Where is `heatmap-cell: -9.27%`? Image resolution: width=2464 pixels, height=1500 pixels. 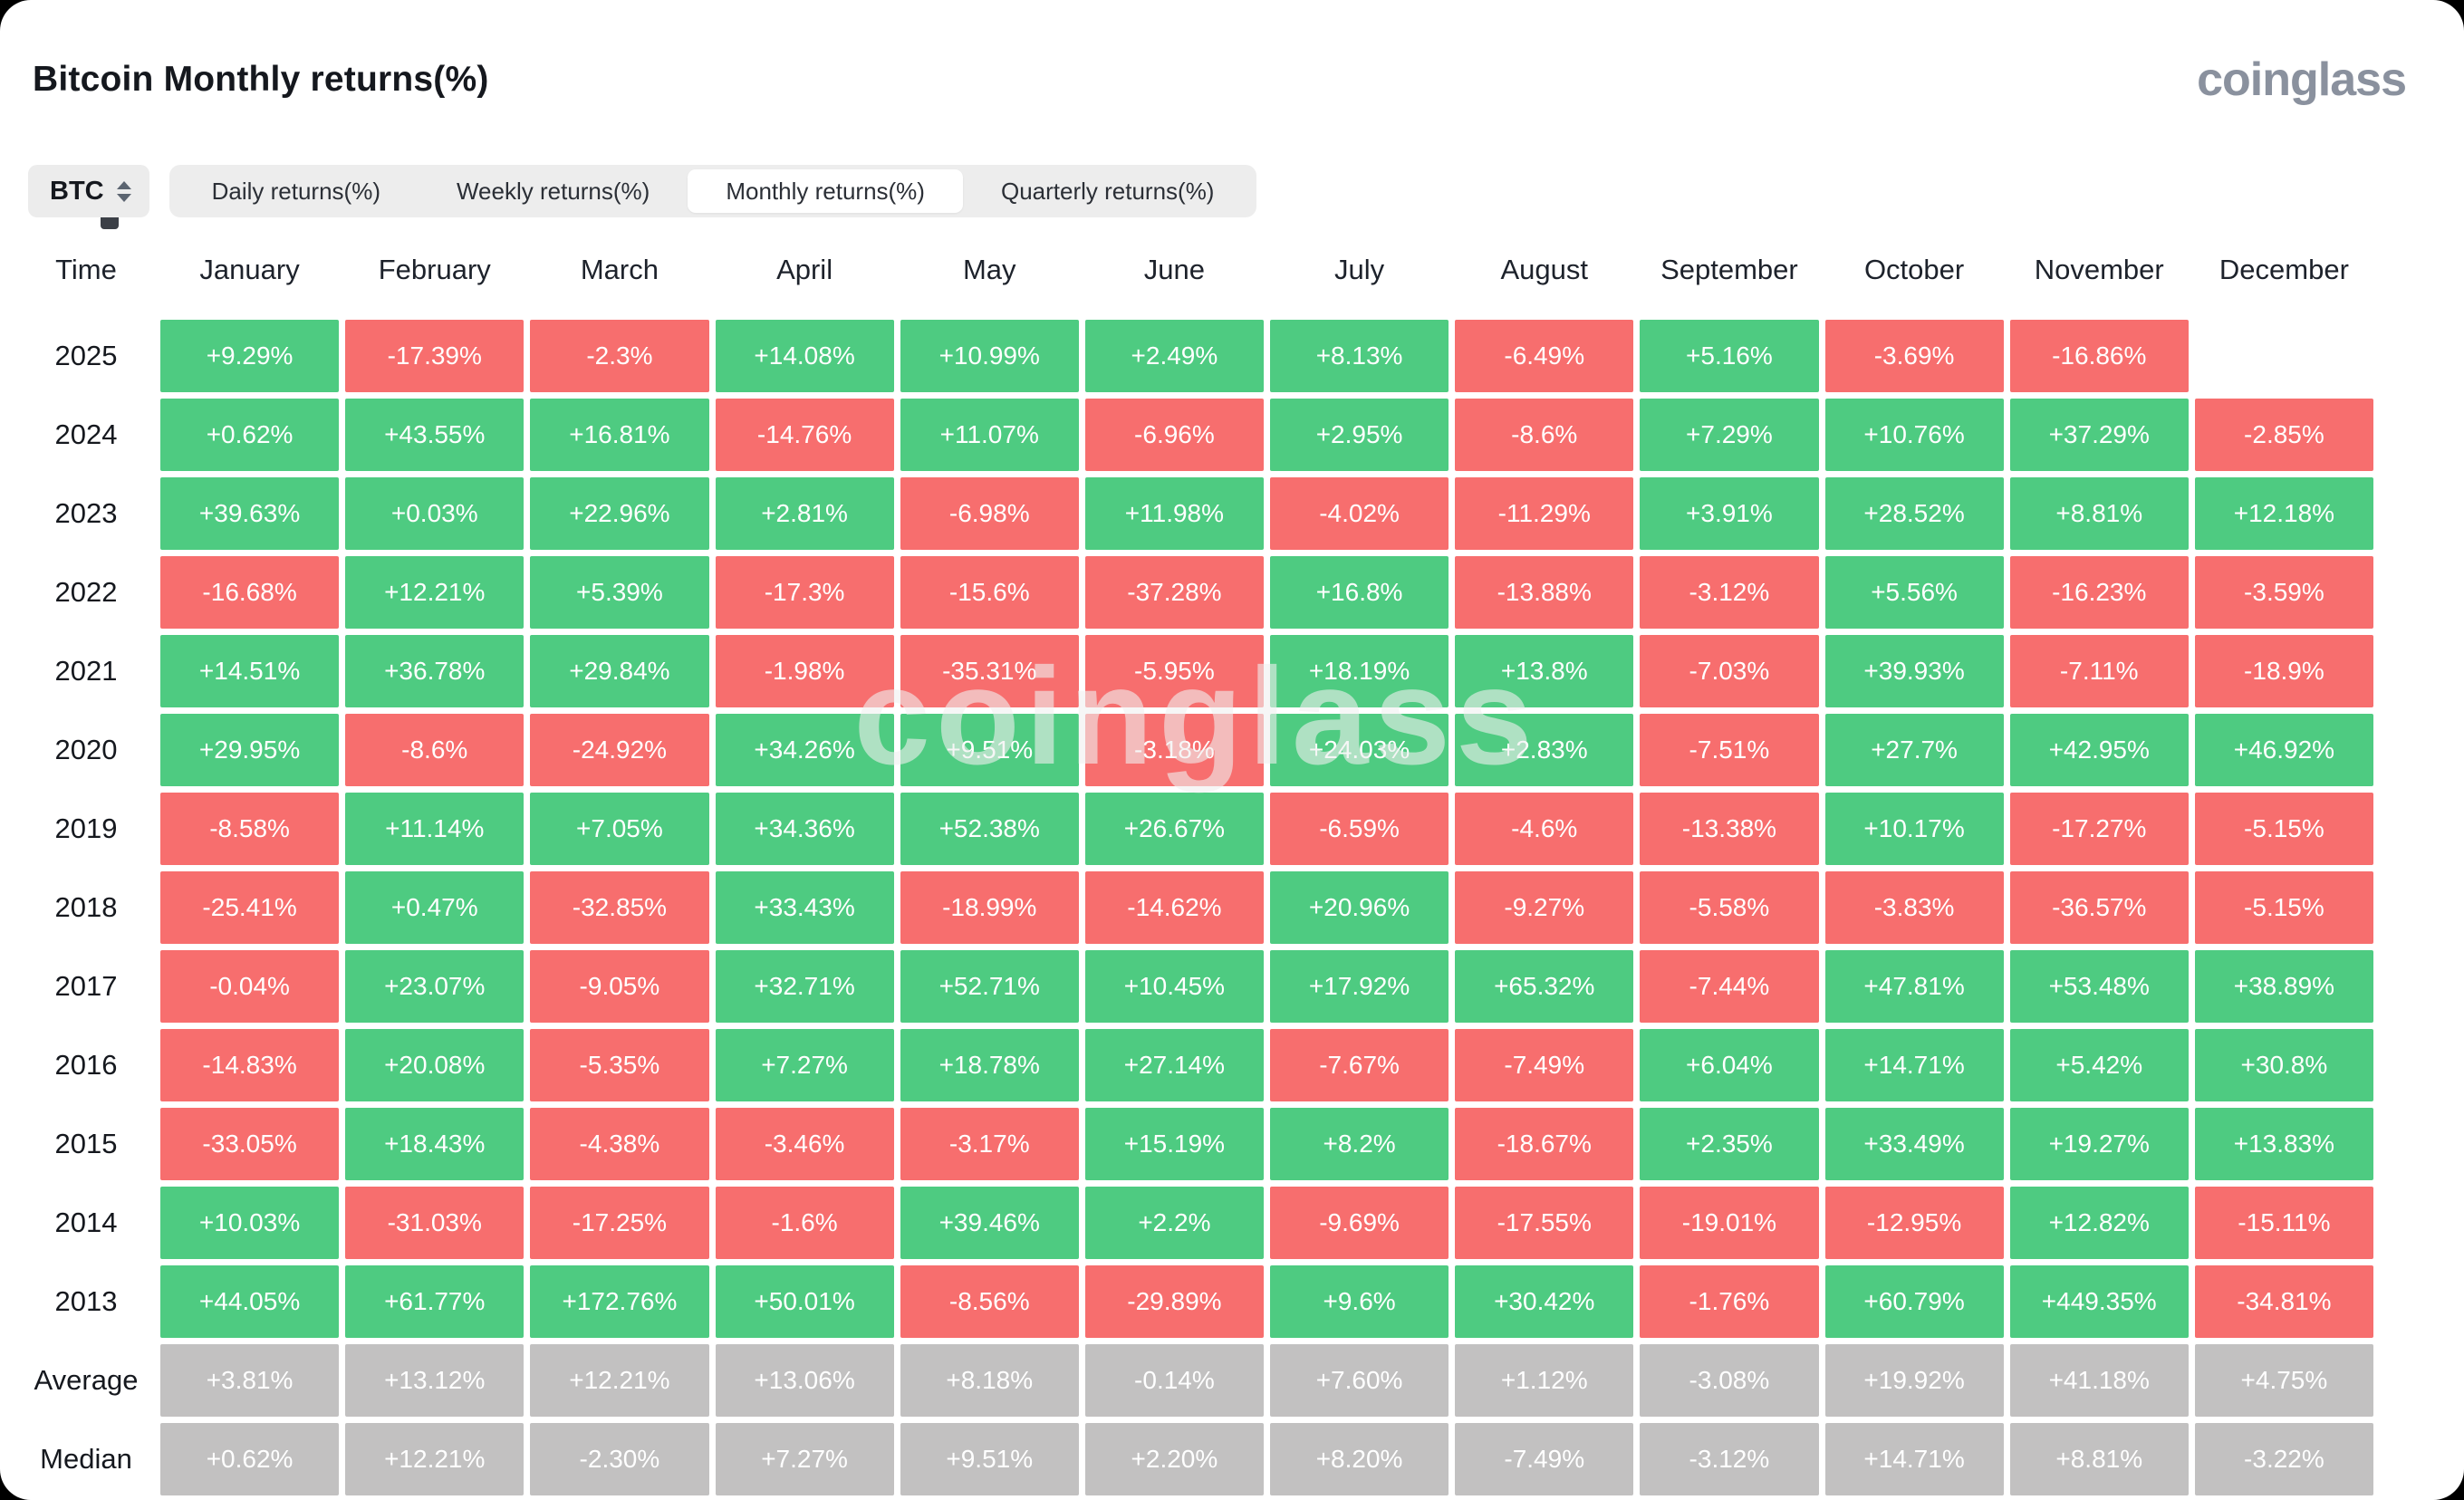 heatmap-cell: -9.27% is located at coordinates (1544, 908).